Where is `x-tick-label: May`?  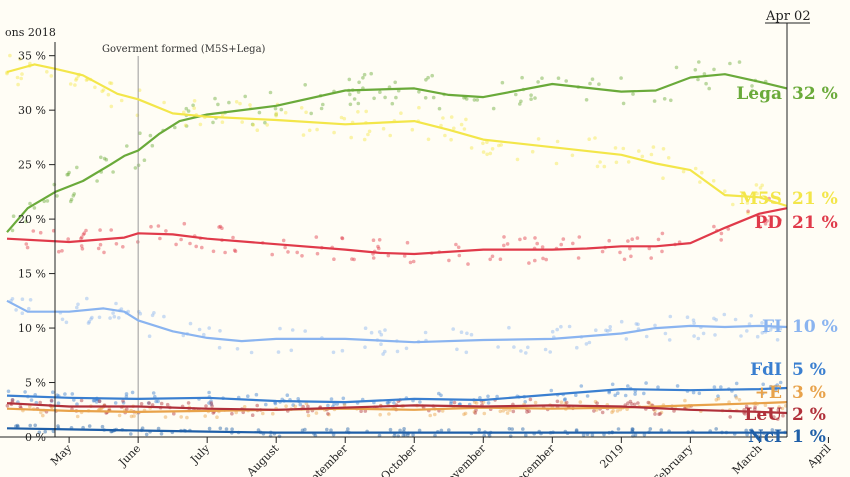 x-tick-label: May is located at coordinates (61, 454).